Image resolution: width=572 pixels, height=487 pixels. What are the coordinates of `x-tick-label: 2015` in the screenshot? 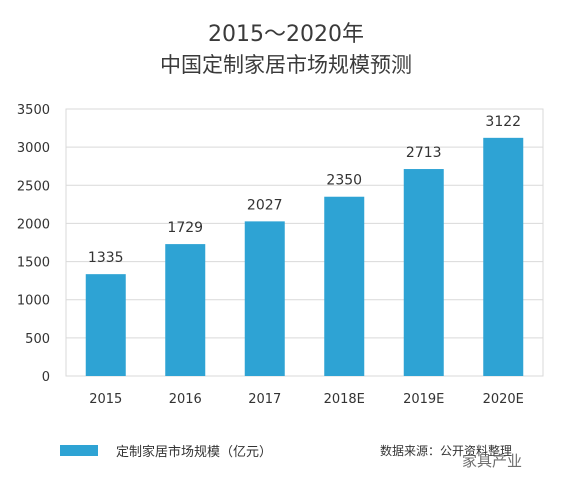 It's located at (105, 399).